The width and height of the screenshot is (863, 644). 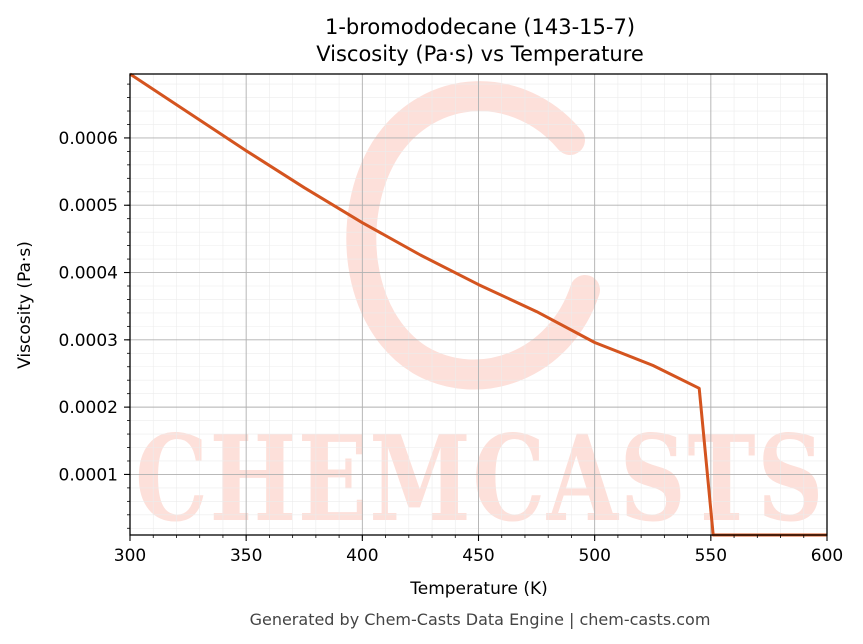 What do you see at coordinates (88, 408) in the screenshot?
I see `y-tick-label: 0.0002` at bounding box center [88, 408].